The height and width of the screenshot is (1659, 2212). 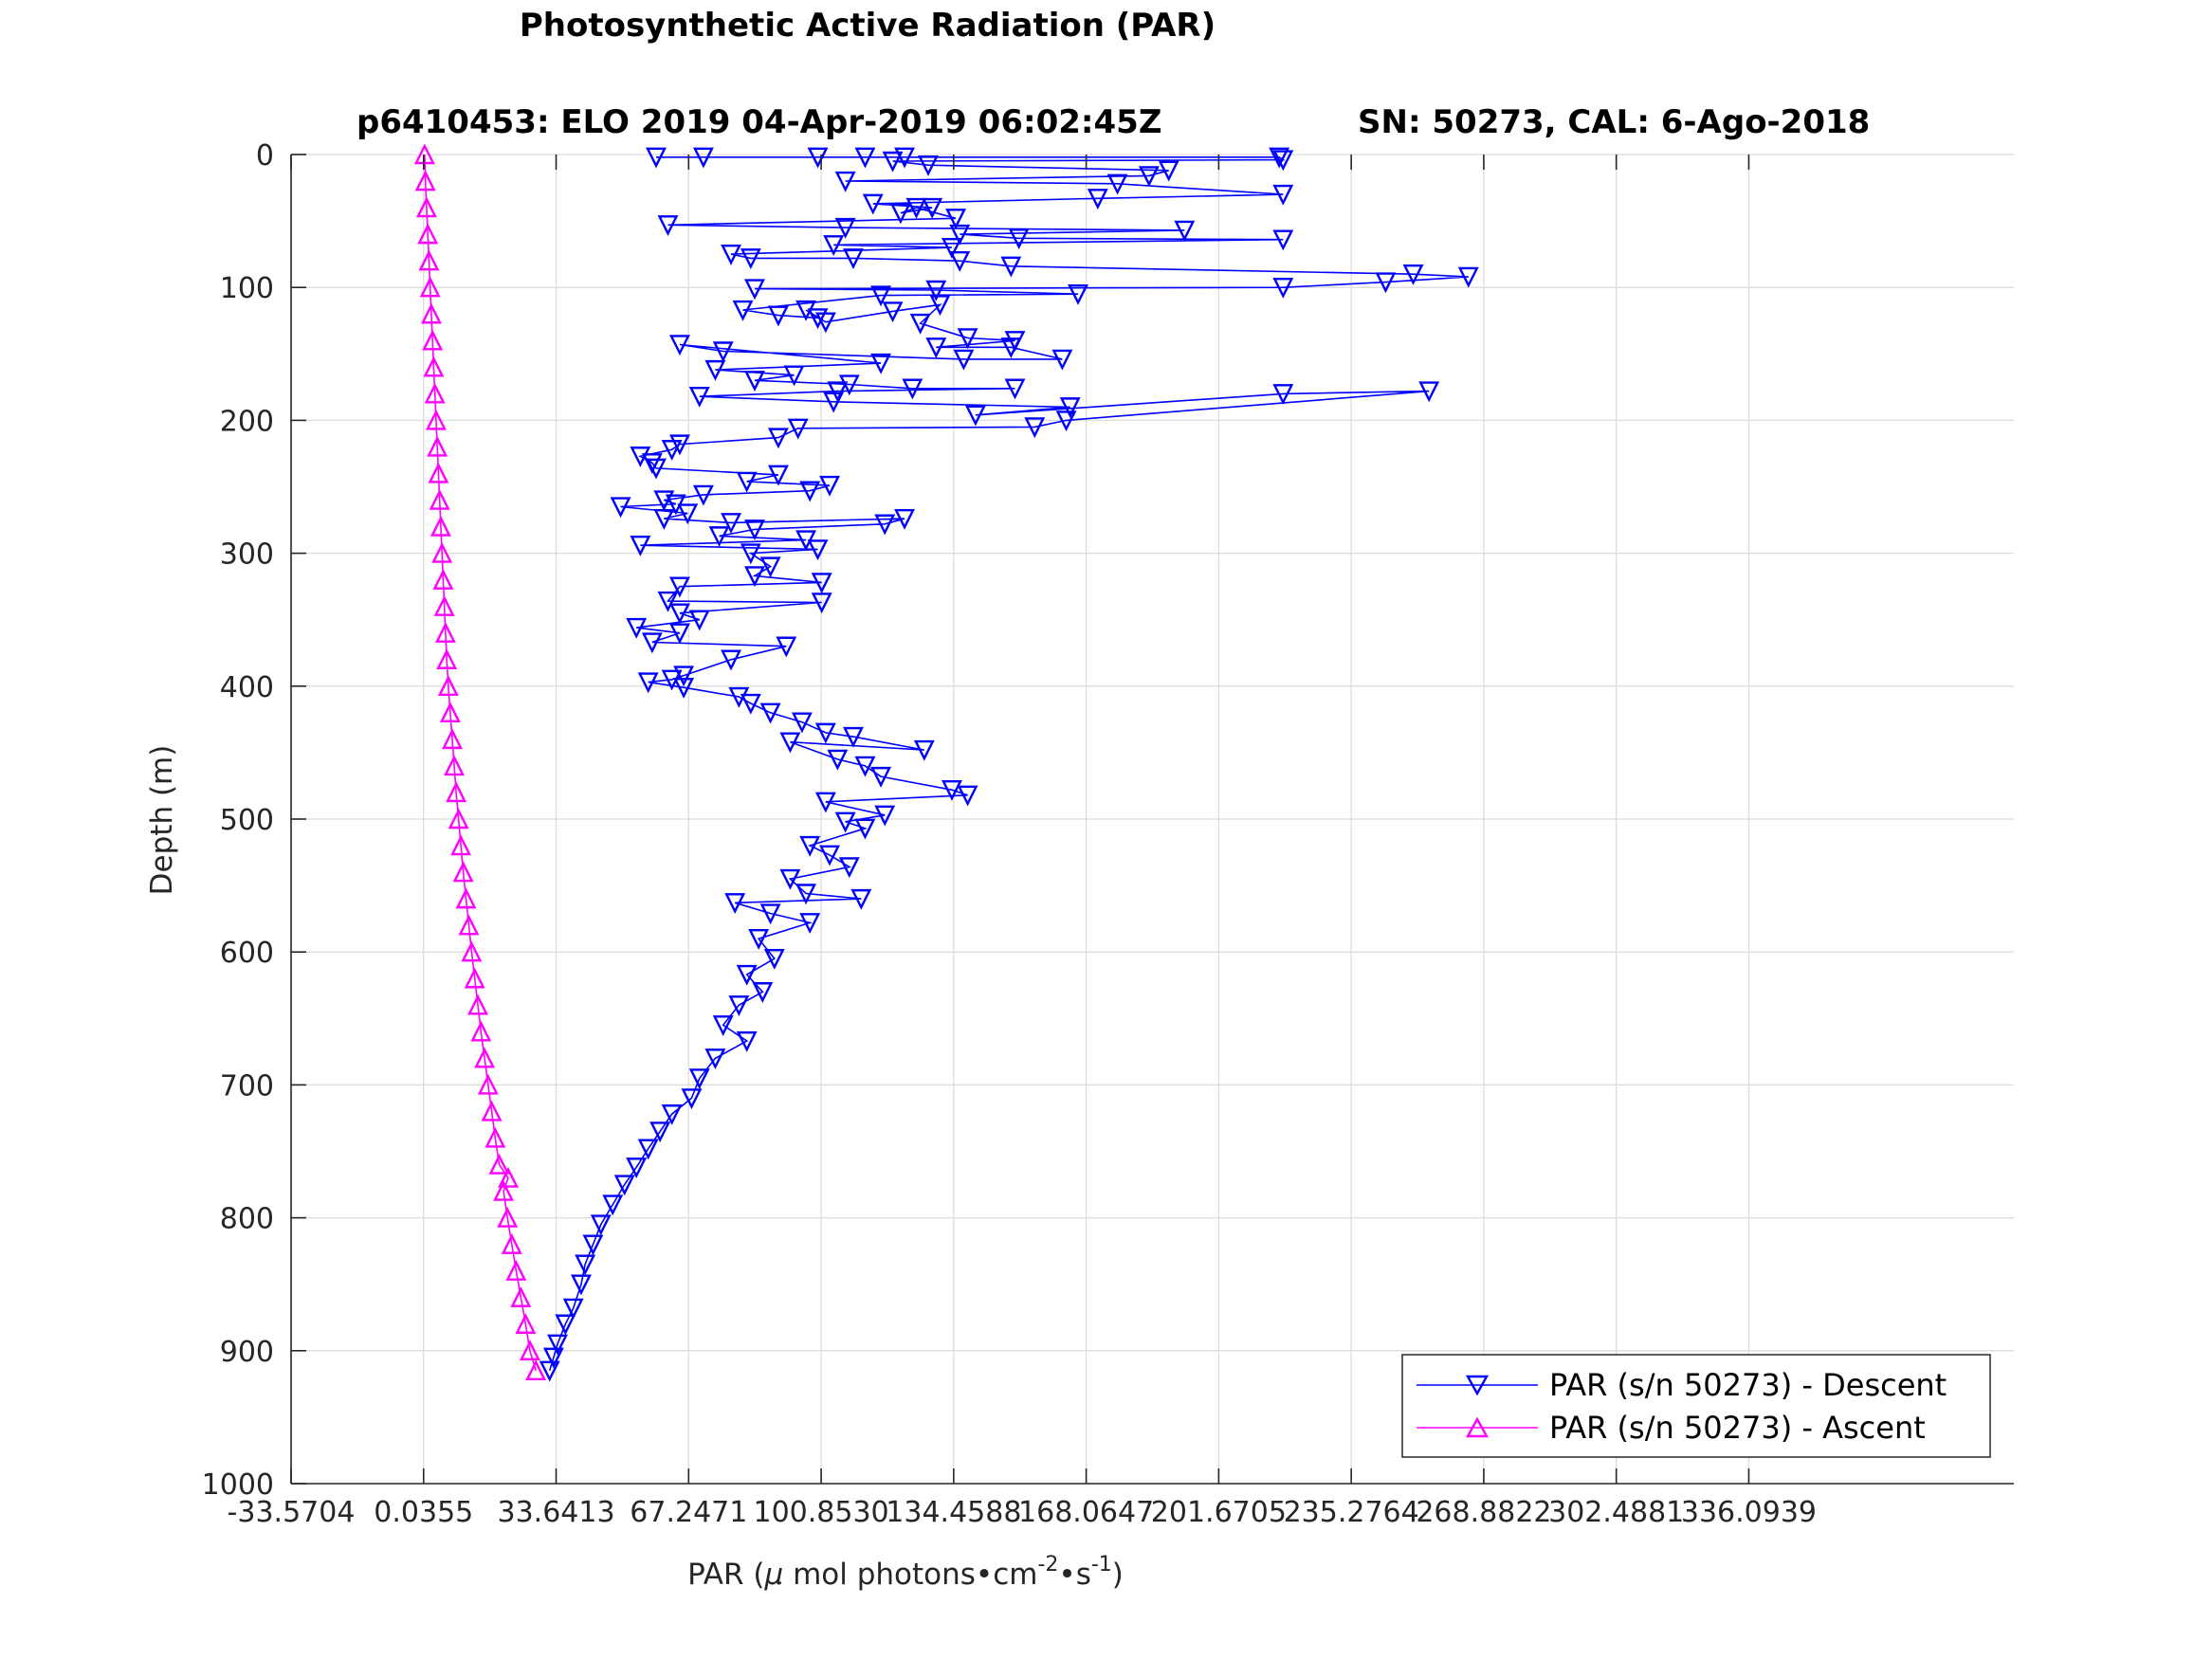 What do you see at coordinates (820, 1512) in the screenshot?
I see `x-tick-label: 100.8530` at bounding box center [820, 1512].